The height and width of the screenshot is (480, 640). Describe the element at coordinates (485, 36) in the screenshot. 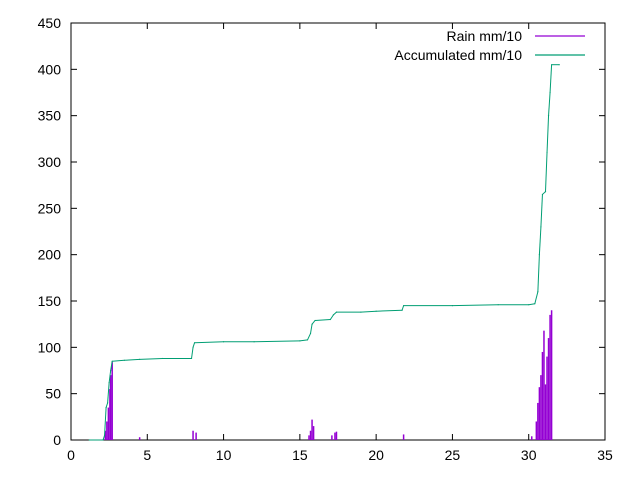

I see `legend-label: Rain mm/10` at that location.